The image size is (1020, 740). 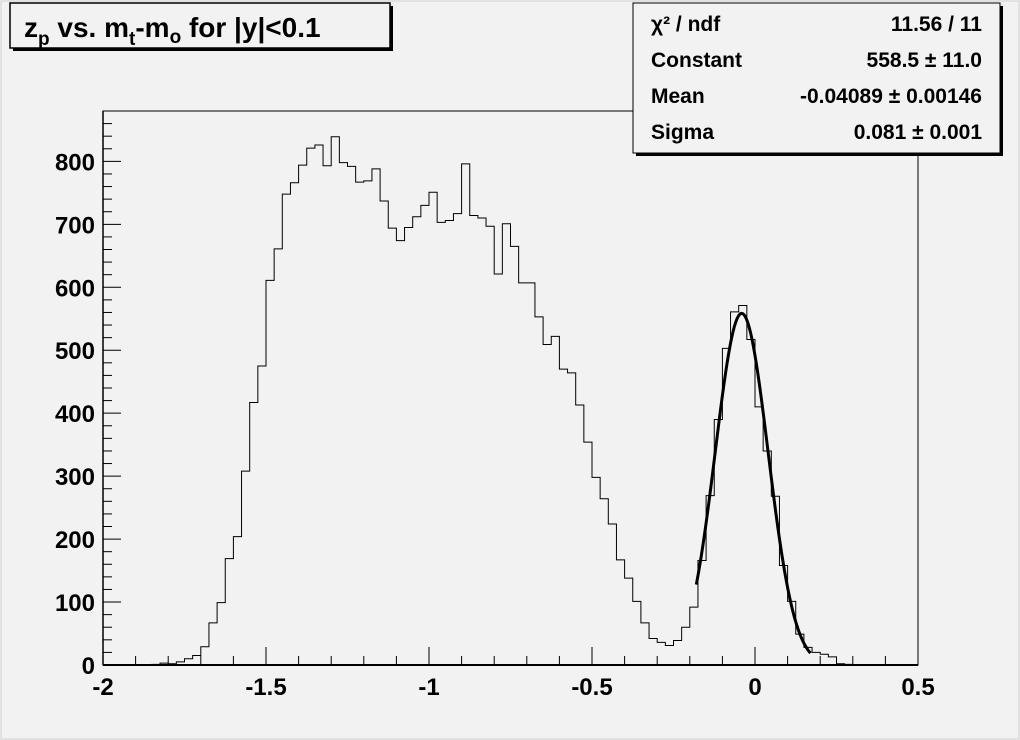 I want to click on y-tick-label: 800, so click(x=75, y=162).